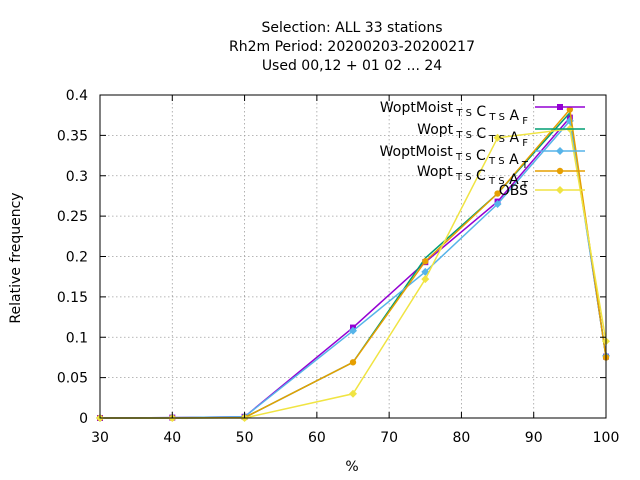 This screenshot has width=640, height=480. Describe the element at coordinates (100, 438) in the screenshot. I see `x-tick-label: 30` at that location.